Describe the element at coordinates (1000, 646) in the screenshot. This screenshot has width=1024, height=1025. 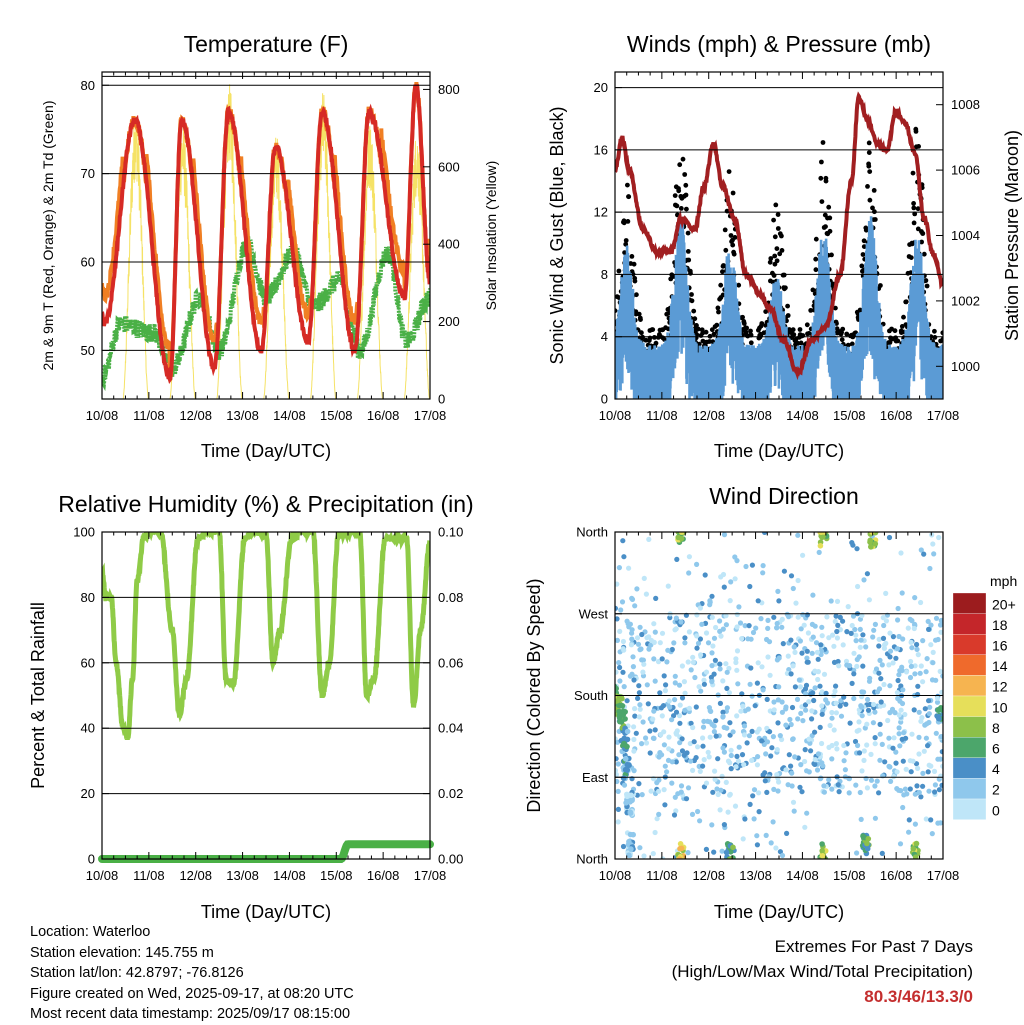
I see `legend-label: 16` at that location.